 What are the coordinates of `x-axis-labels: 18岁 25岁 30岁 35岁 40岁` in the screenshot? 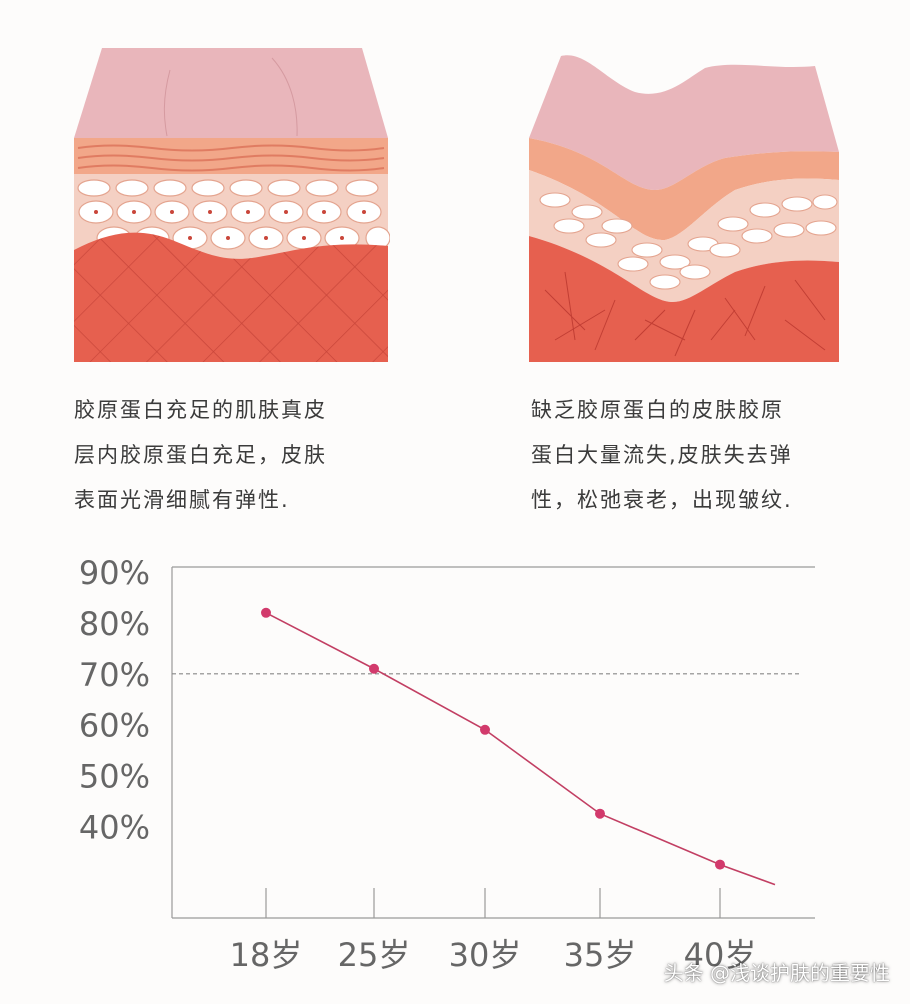 It's located at (493, 955).